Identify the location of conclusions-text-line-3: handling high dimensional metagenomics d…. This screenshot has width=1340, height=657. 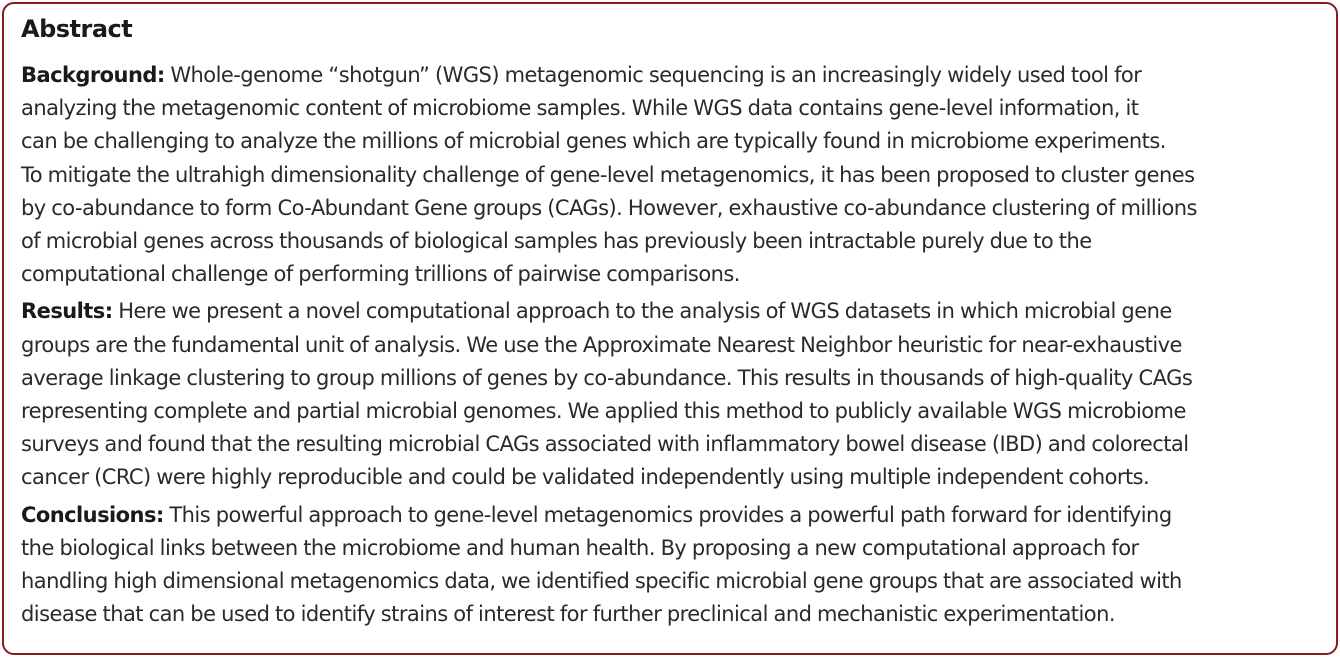
(601, 581).